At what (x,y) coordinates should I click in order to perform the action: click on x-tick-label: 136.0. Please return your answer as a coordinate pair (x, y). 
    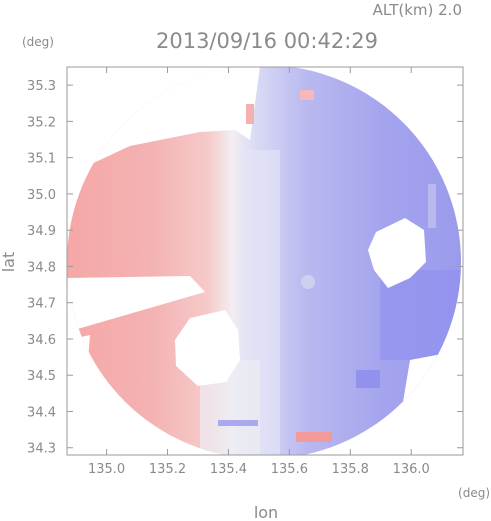
    Looking at the image, I should click on (411, 469).